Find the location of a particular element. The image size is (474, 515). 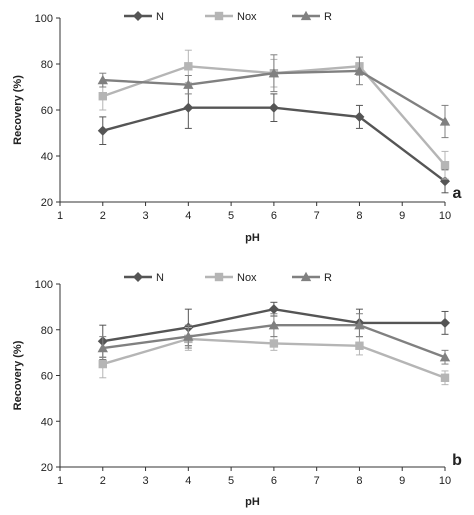

panel-label: a is located at coordinates (457, 193).